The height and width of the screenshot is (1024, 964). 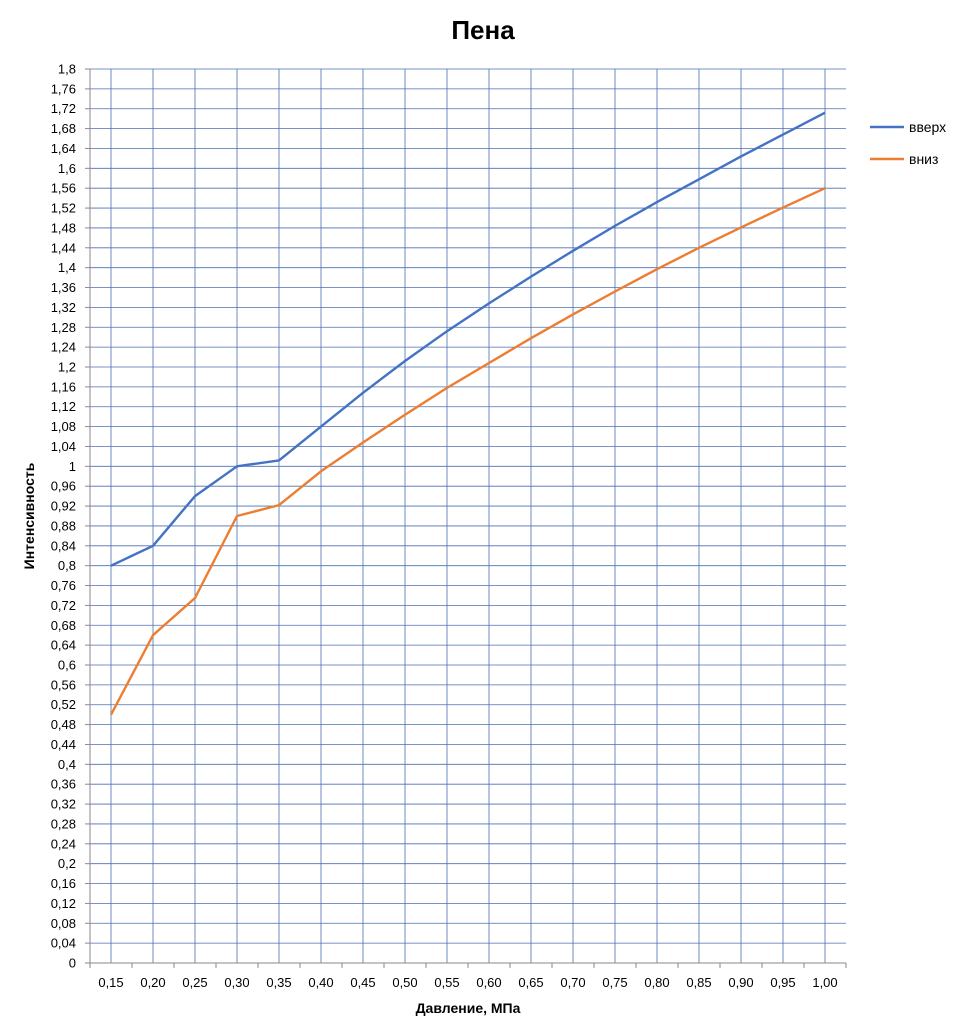 What do you see at coordinates (63, 585) in the screenshot?
I see `y-tick-label: 0,76` at bounding box center [63, 585].